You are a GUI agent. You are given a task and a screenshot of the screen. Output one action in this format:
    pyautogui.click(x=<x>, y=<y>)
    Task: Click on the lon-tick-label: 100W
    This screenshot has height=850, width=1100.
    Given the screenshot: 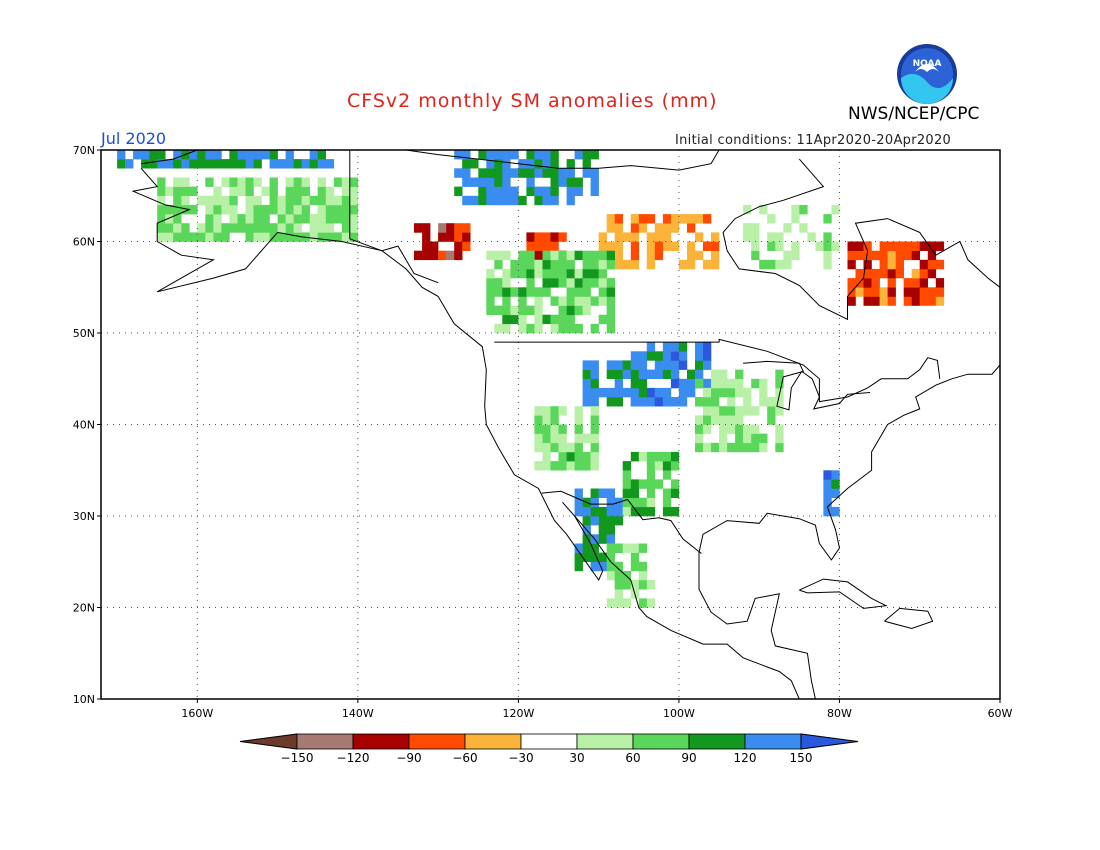 What is the action you would take?
    pyautogui.click(x=679, y=713)
    